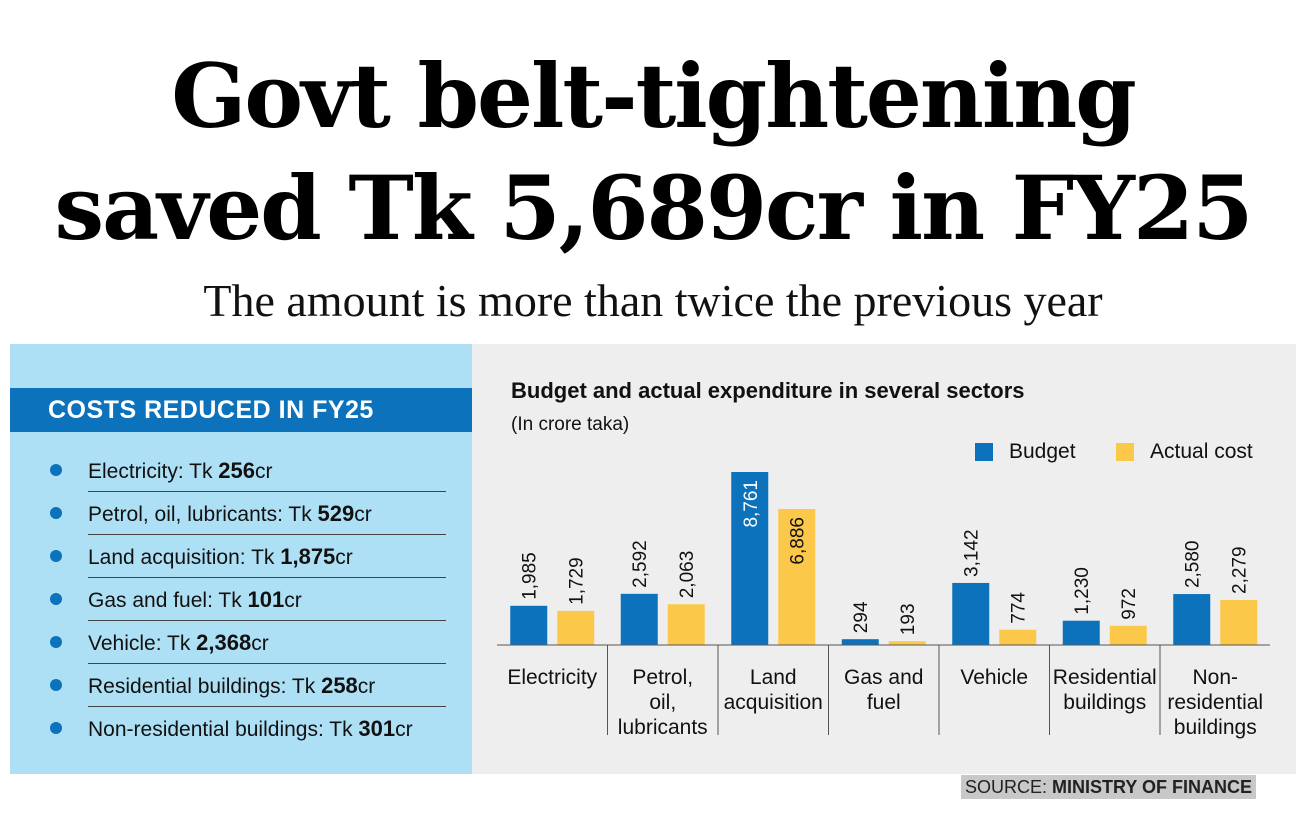 This screenshot has height=817, width=1306. I want to click on category-label: acquisition, so click(773, 702).